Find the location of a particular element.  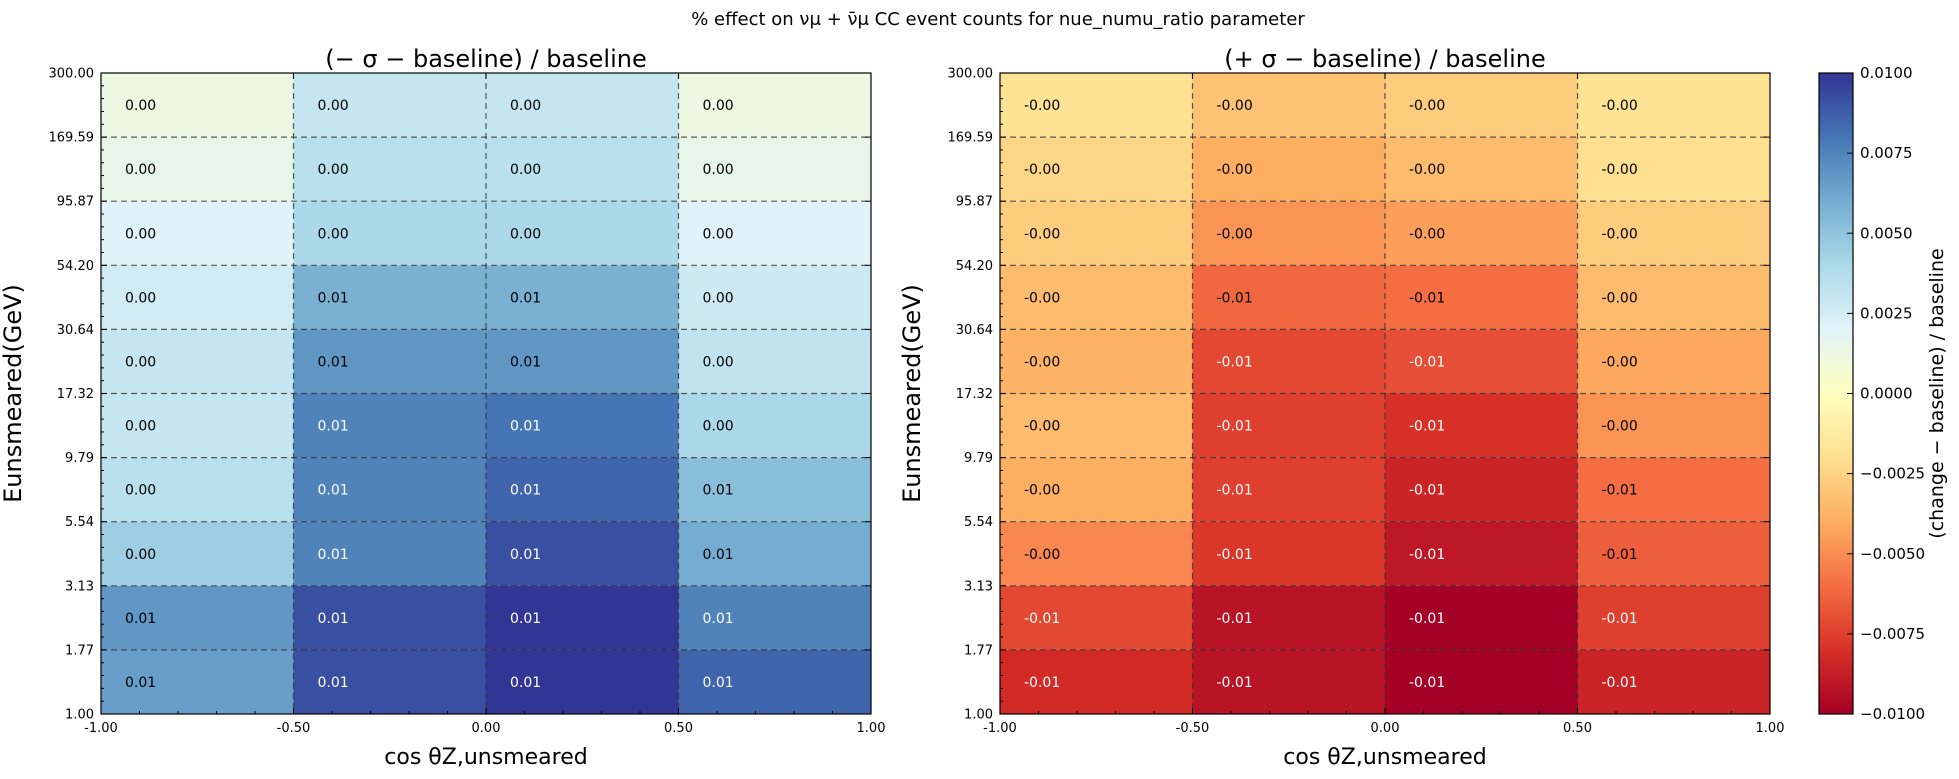

colorbar-tick-label: 0.0100 is located at coordinates (1886, 73).